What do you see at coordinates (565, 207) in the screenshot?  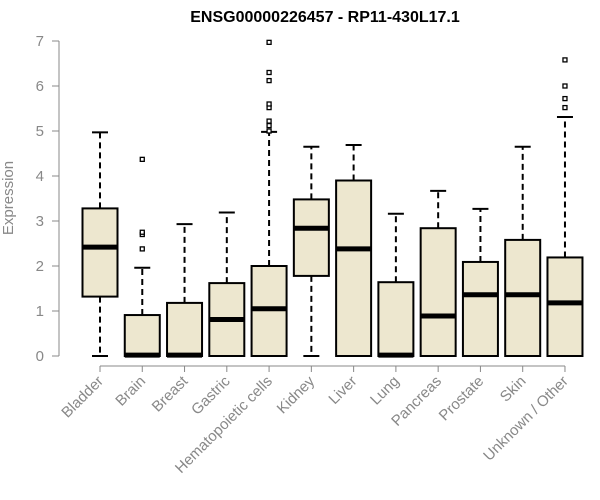 I see `box-unknown-other` at bounding box center [565, 207].